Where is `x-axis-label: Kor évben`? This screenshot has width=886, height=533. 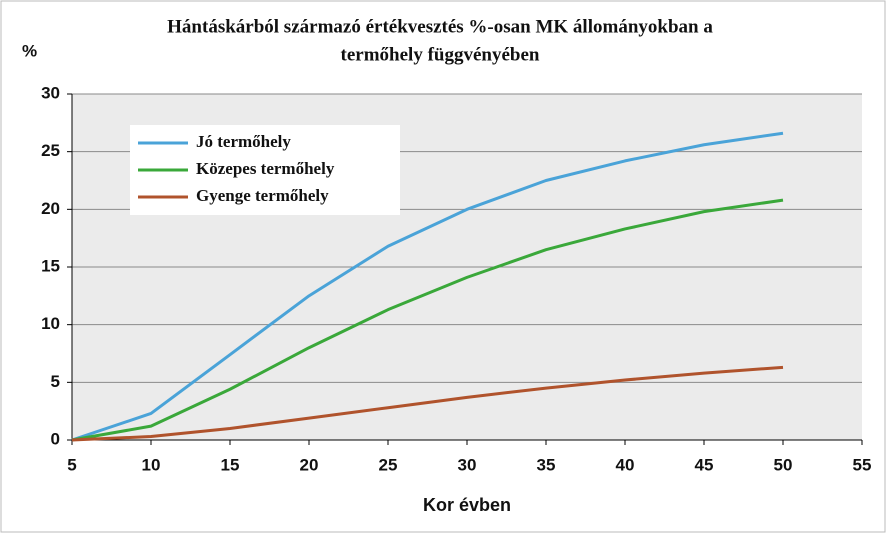 x-axis-label: Kor évben is located at coordinates (467, 505).